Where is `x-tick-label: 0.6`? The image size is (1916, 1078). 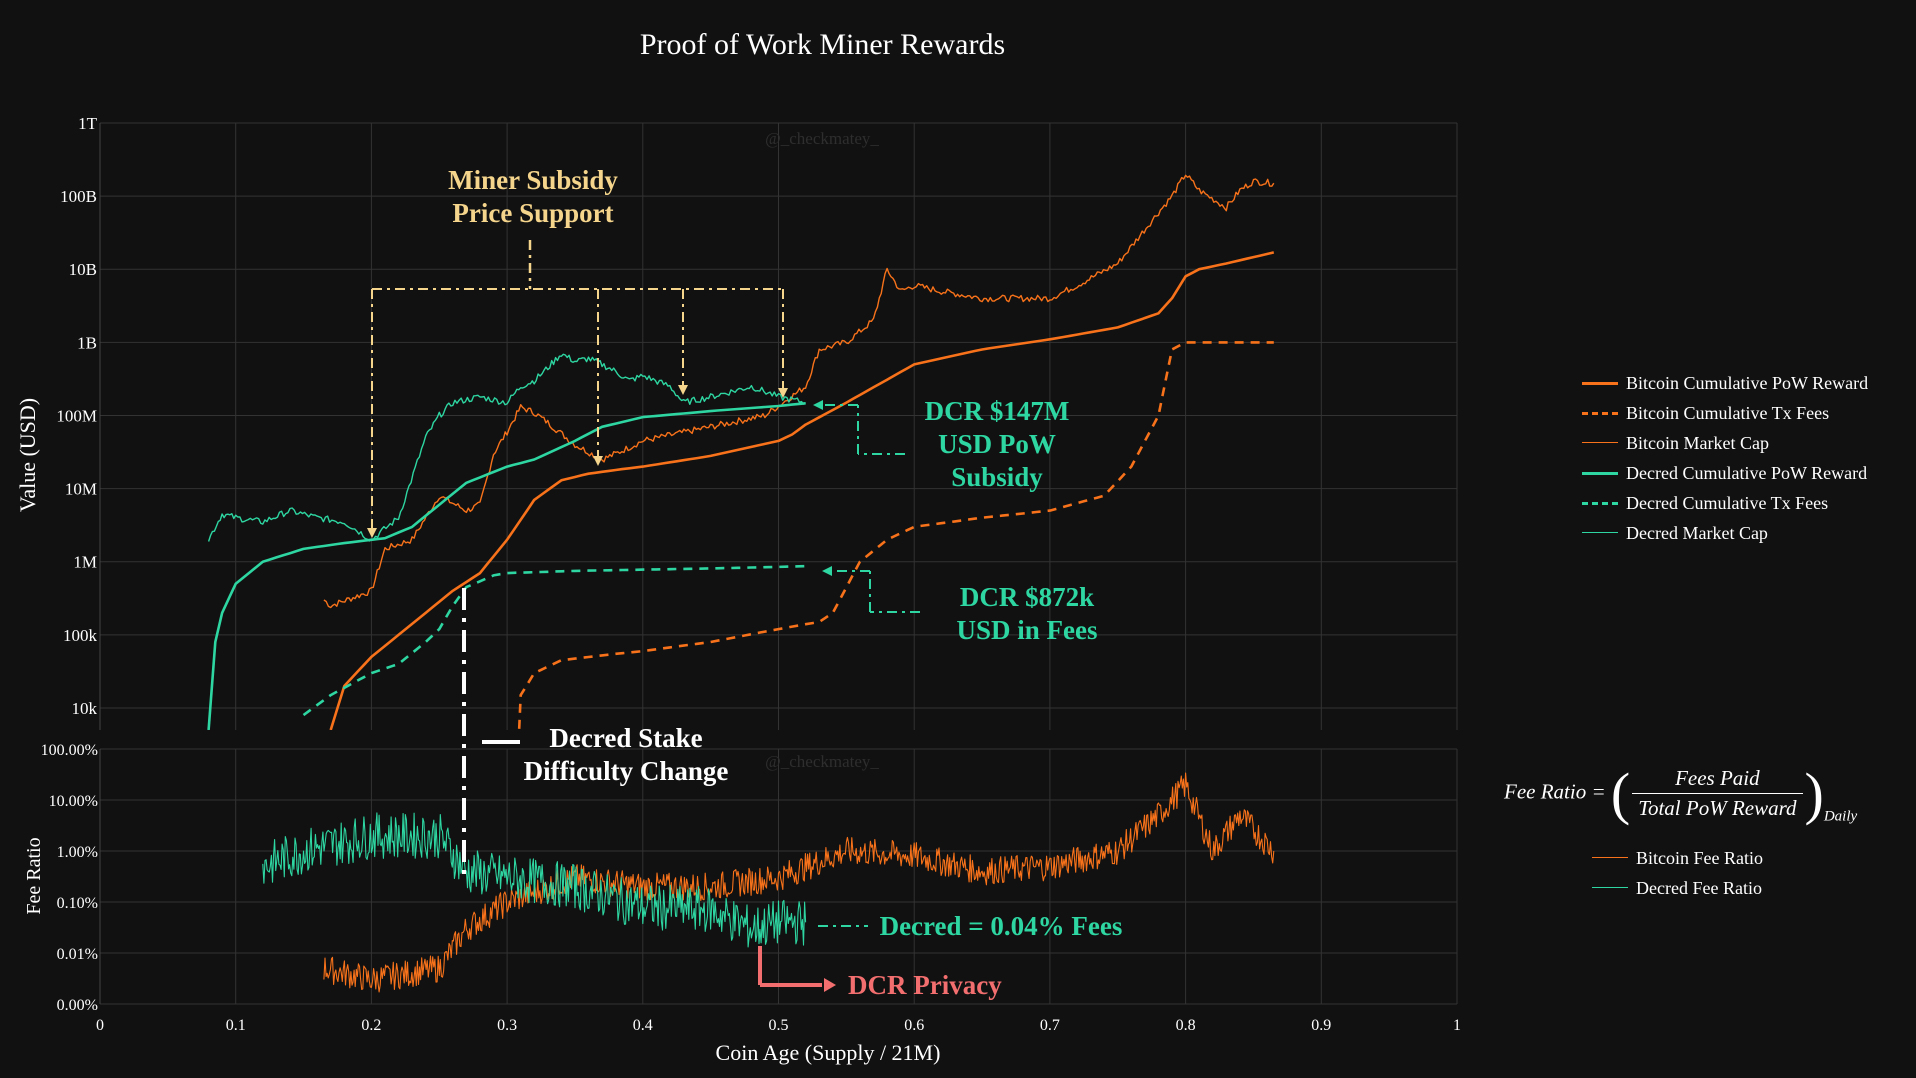 x-tick-label: 0.6 is located at coordinates (914, 1025).